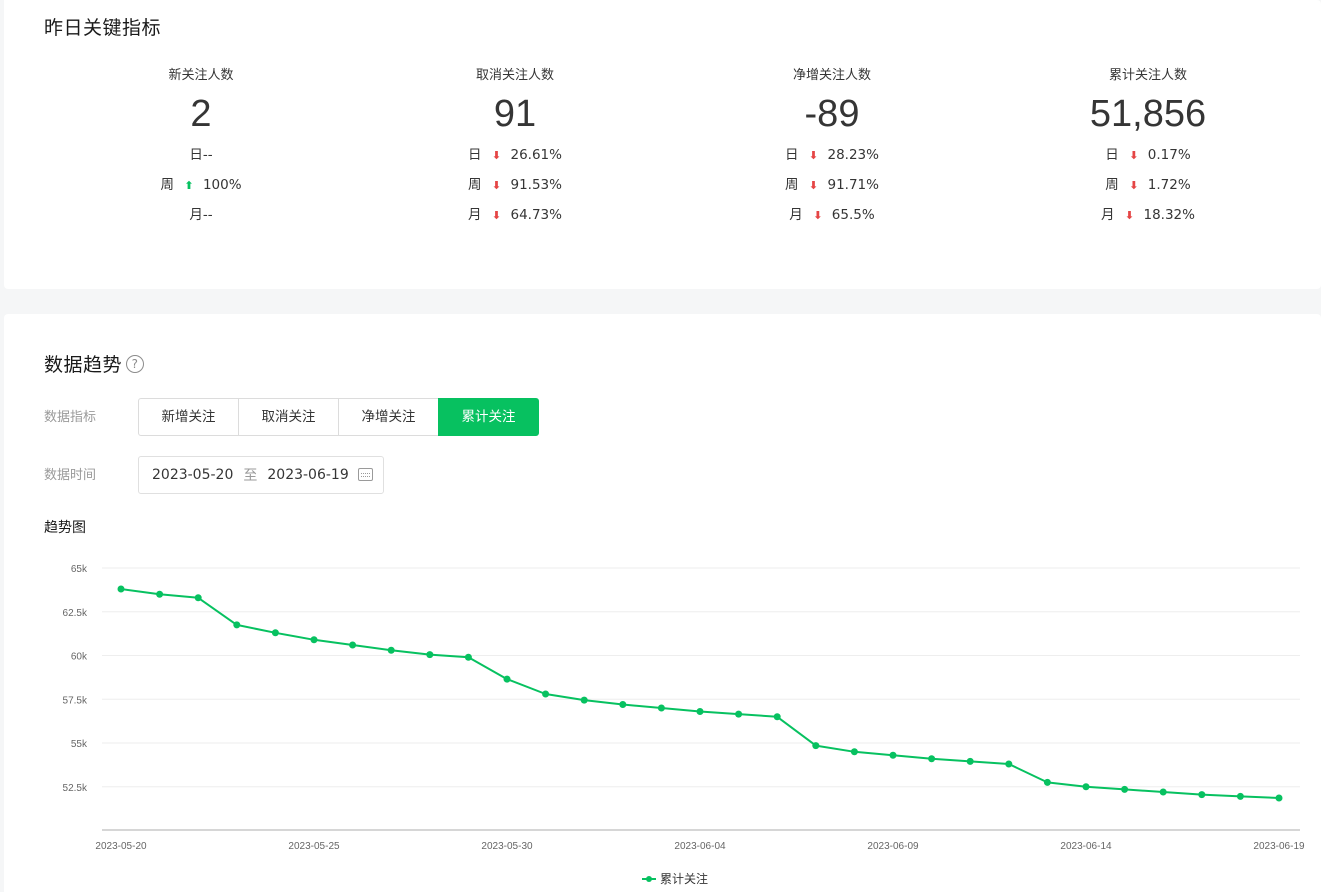 The width and height of the screenshot is (1321, 892). I want to click on date-separator: 至, so click(250, 476).